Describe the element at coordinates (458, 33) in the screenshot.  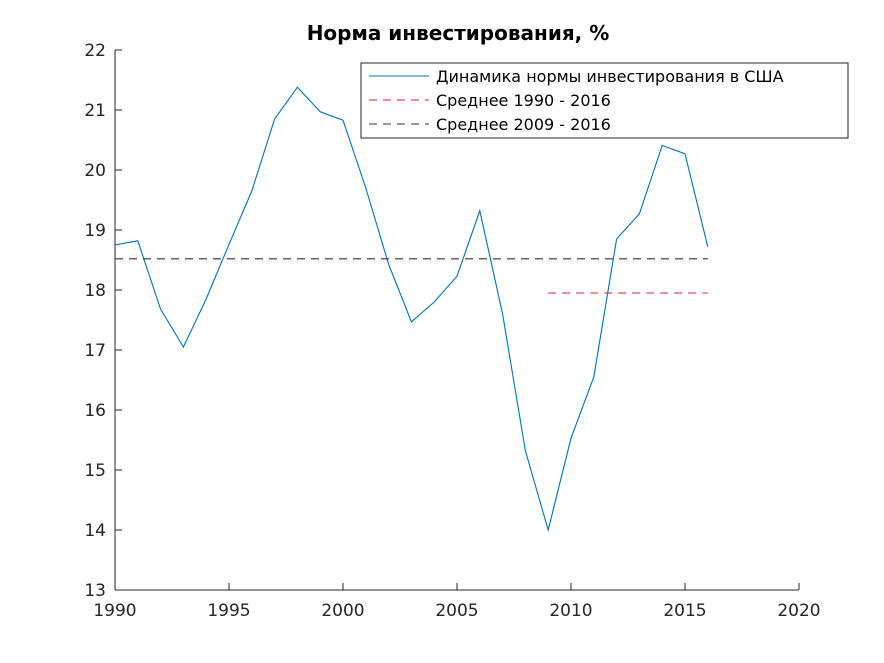
I see `chart-title: Норма инвестирования, %` at that location.